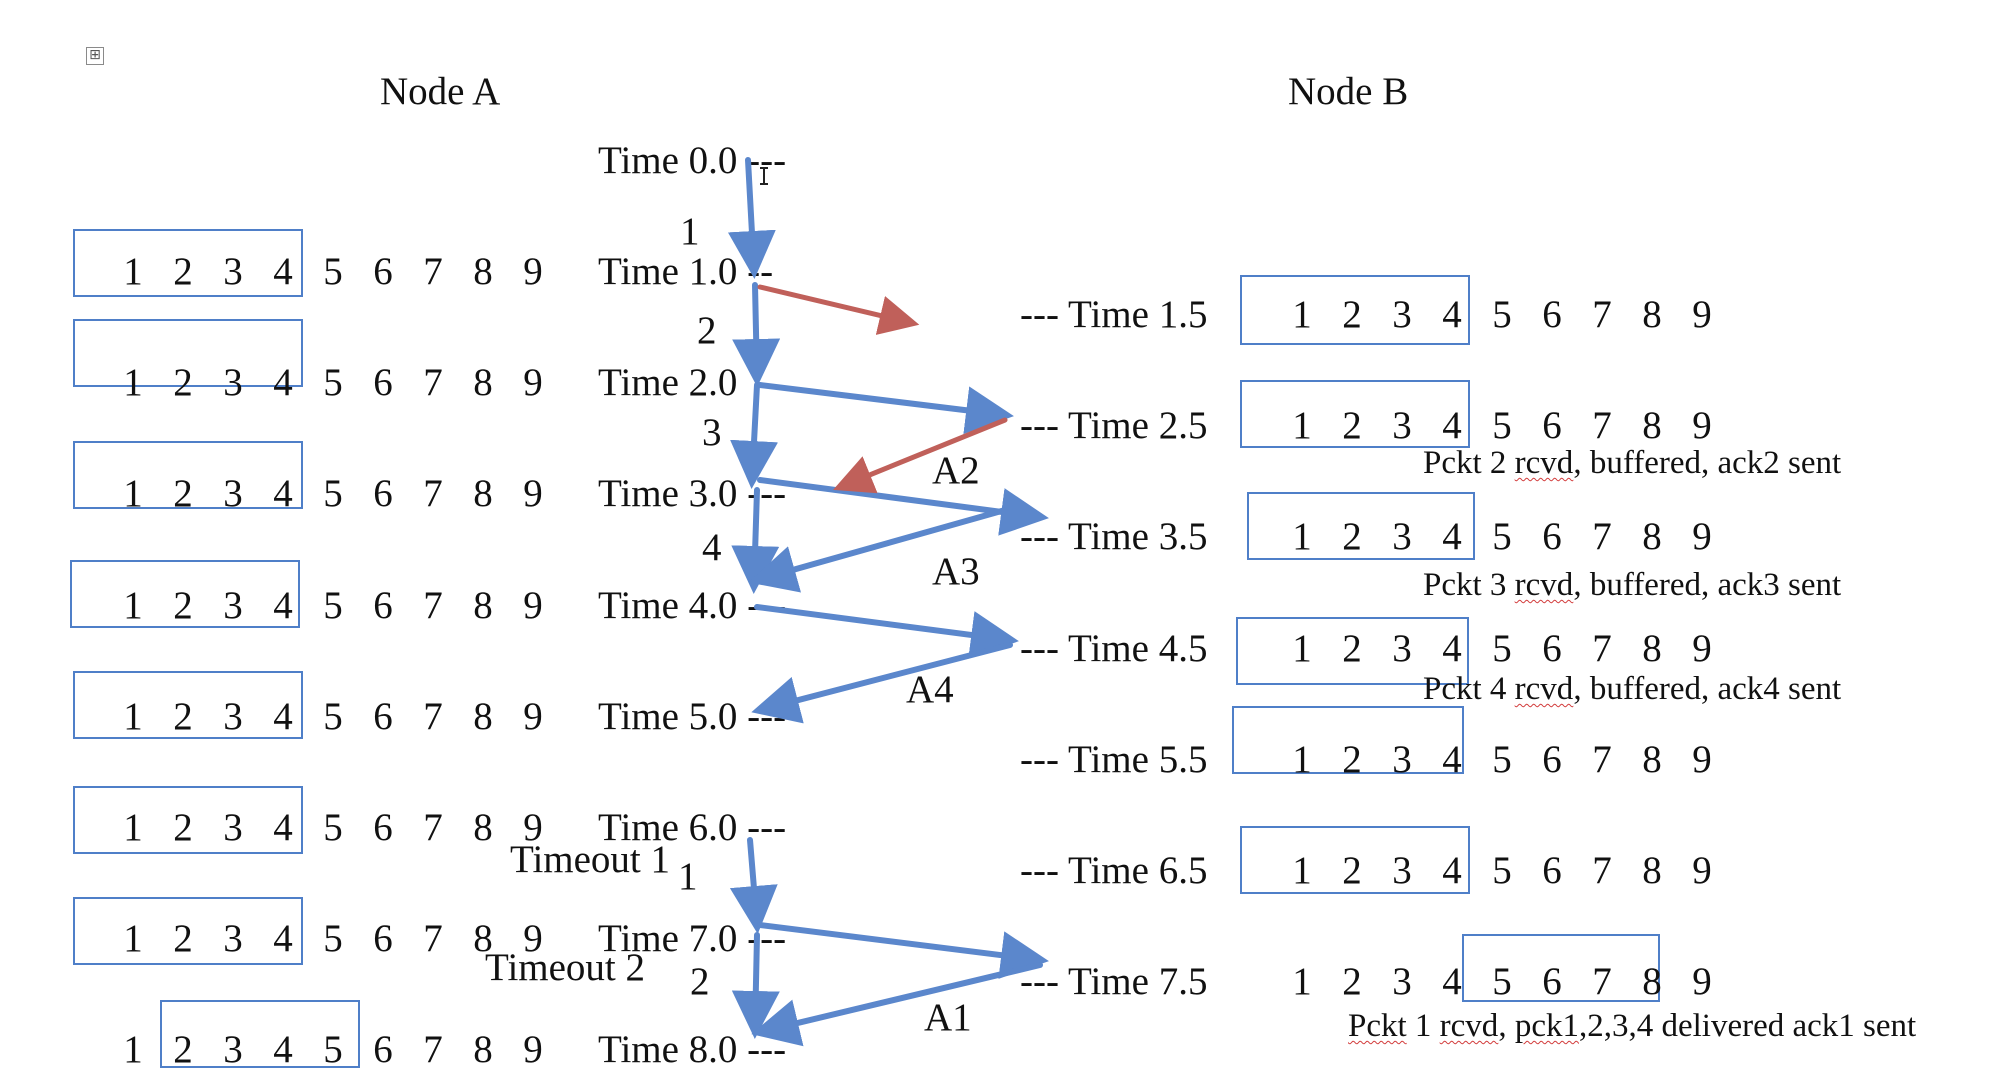 This screenshot has height=1071, width=2008. Describe the element at coordinates (878, 550) in the screenshot. I see `ack-arrow` at that location.